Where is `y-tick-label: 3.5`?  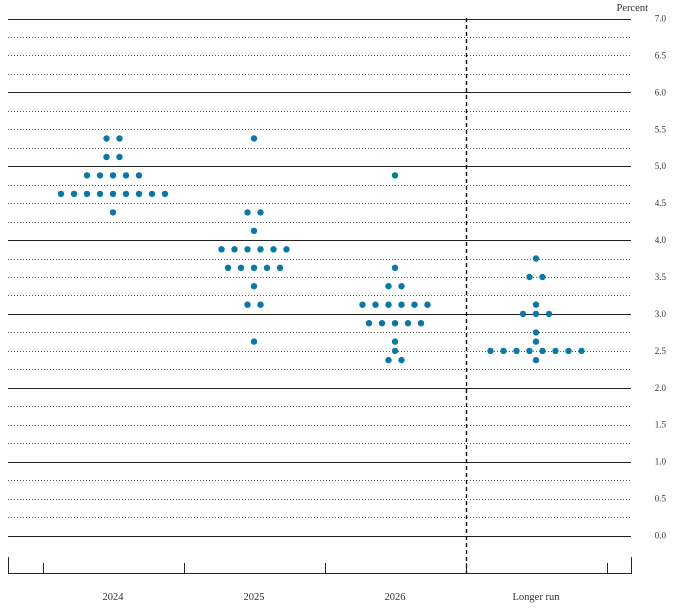 y-tick-label: 3.5 is located at coordinates (661, 277).